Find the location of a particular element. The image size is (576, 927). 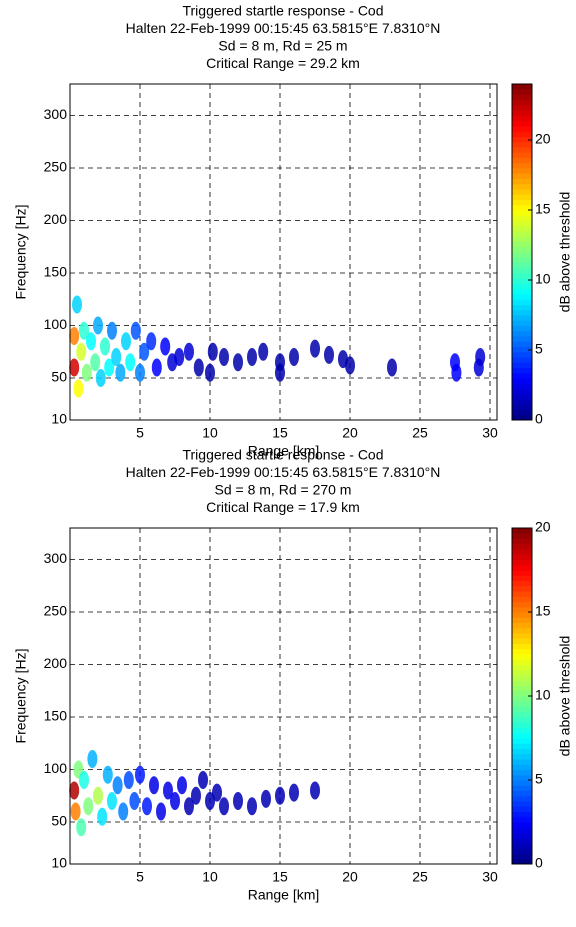

colorbar-tick-label: 10 is located at coordinates (543, 695).